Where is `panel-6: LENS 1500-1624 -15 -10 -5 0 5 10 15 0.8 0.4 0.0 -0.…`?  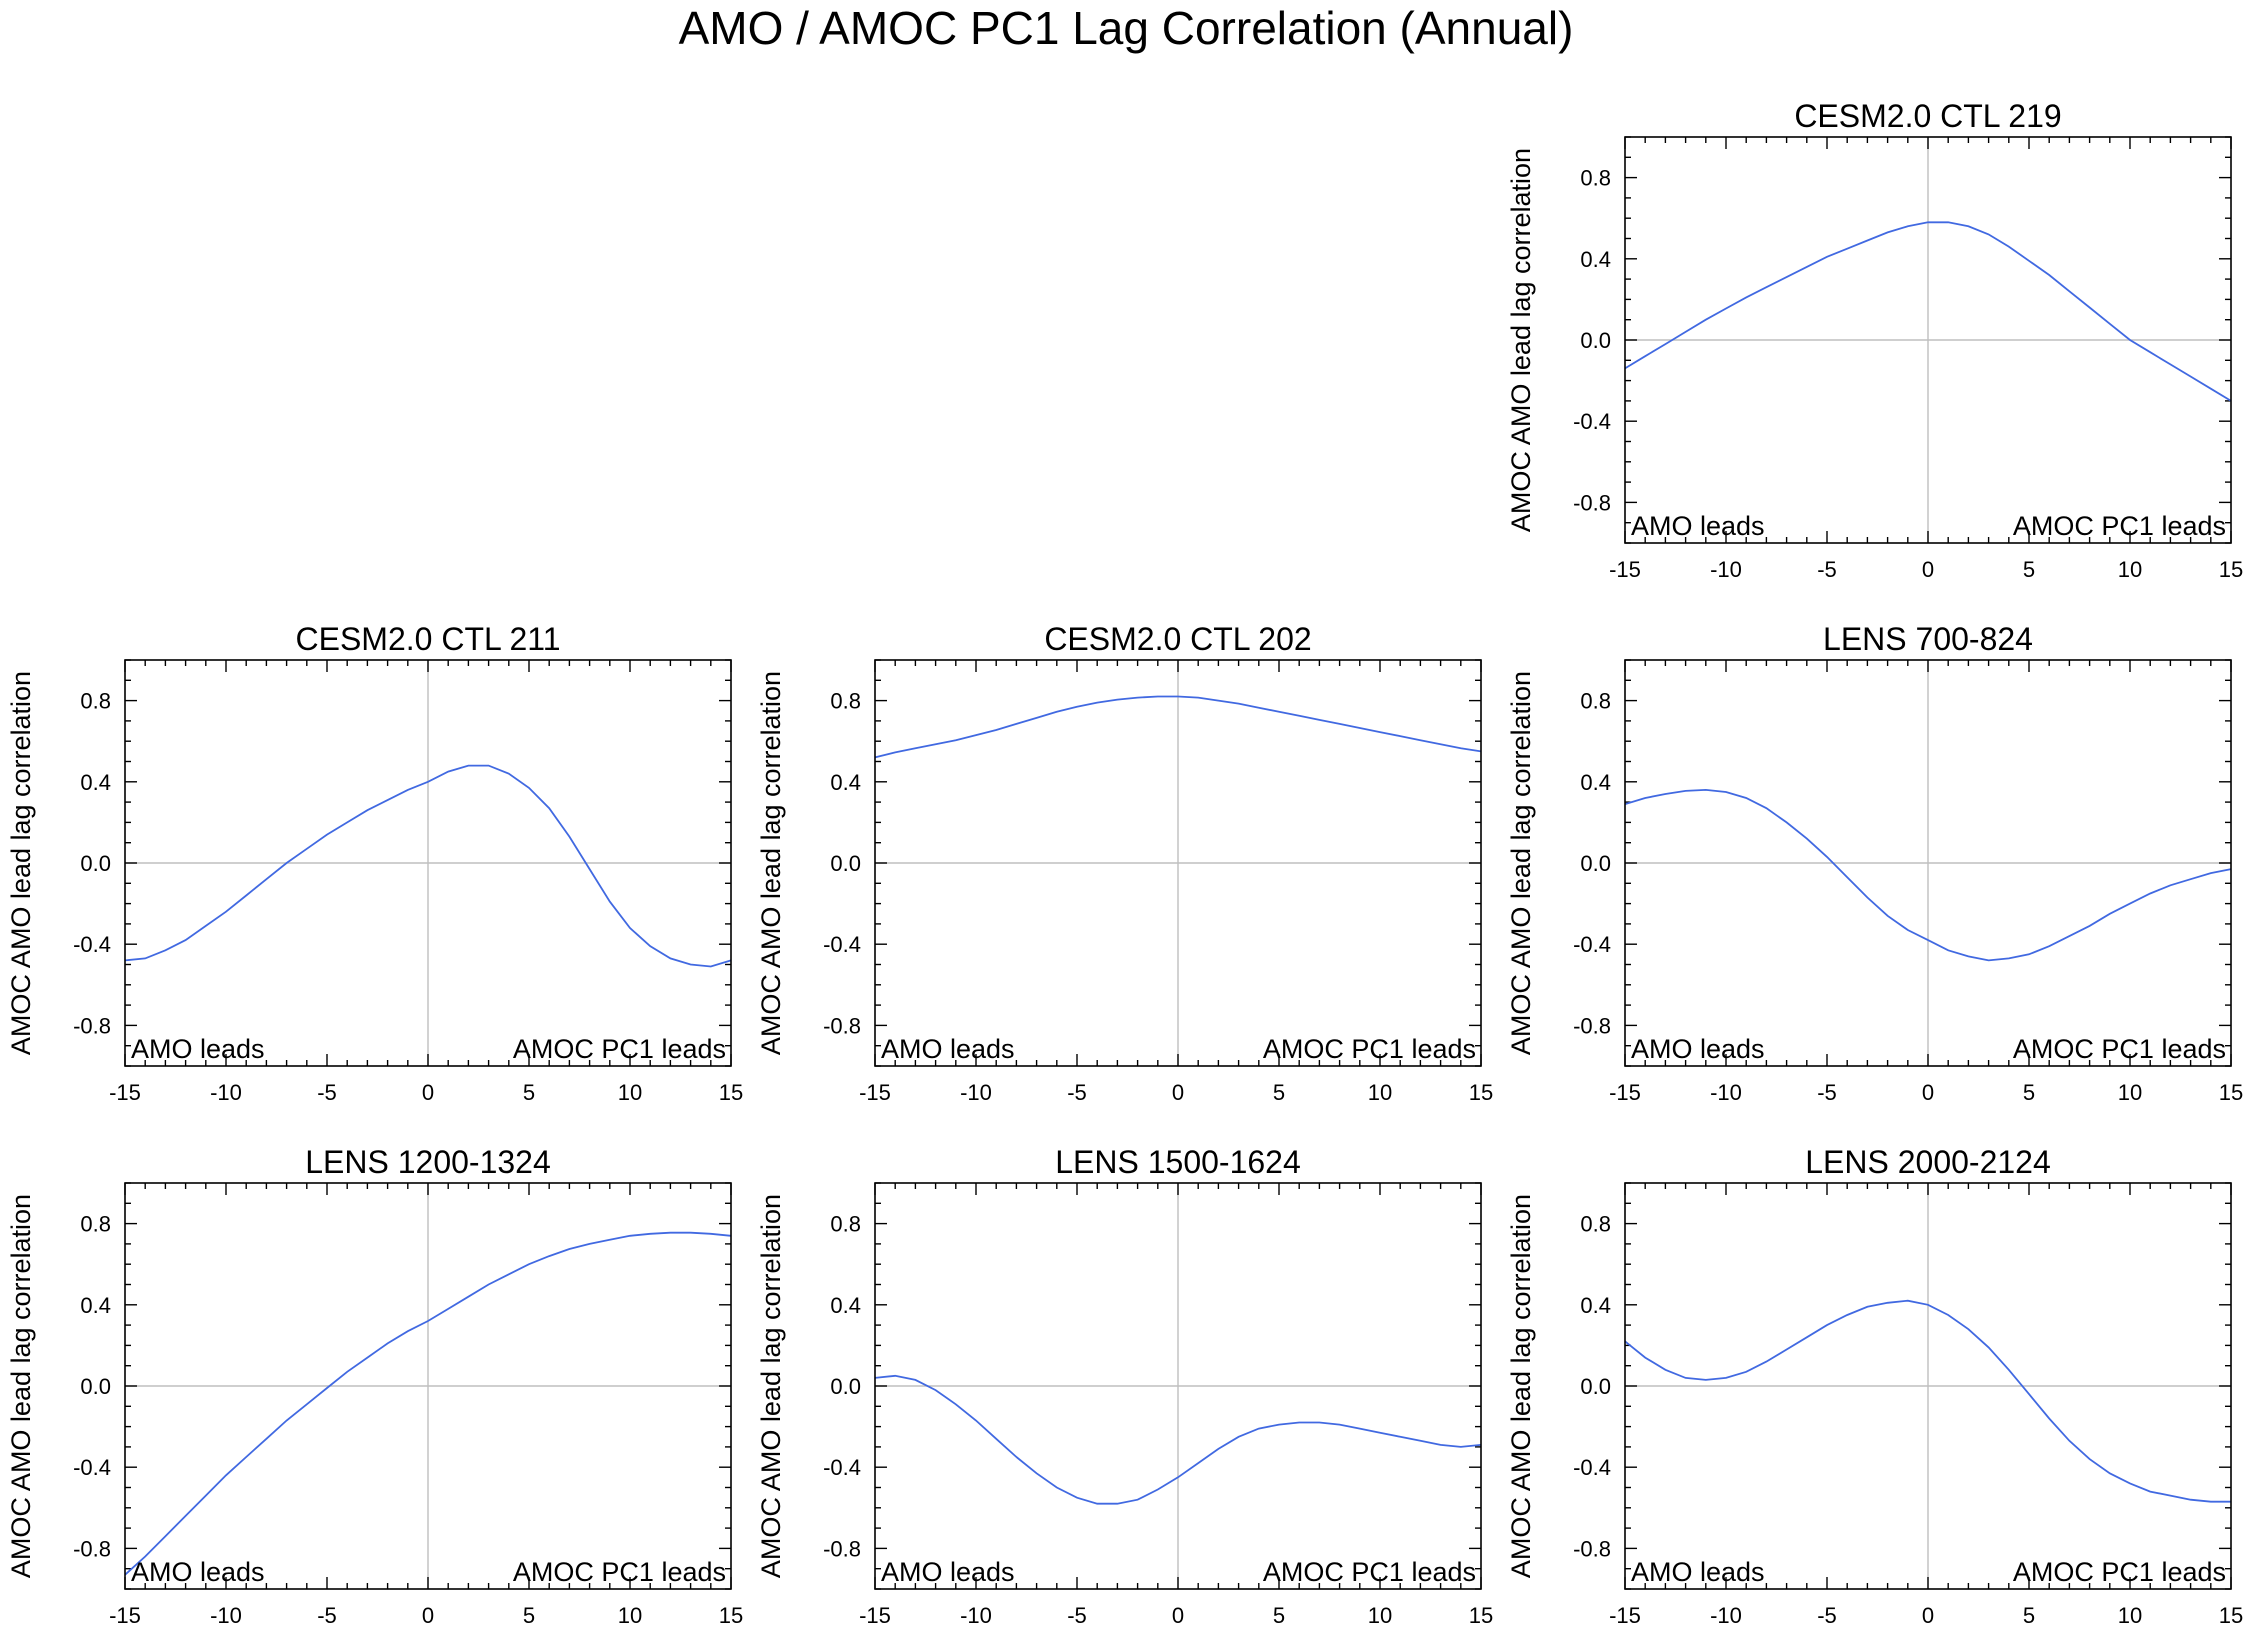 panel-6: LENS 1500-1624 -15 -10 -5 0 5 10 15 0.8 0.4 0.0 -0.… is located at coordinates (1124, 1386).